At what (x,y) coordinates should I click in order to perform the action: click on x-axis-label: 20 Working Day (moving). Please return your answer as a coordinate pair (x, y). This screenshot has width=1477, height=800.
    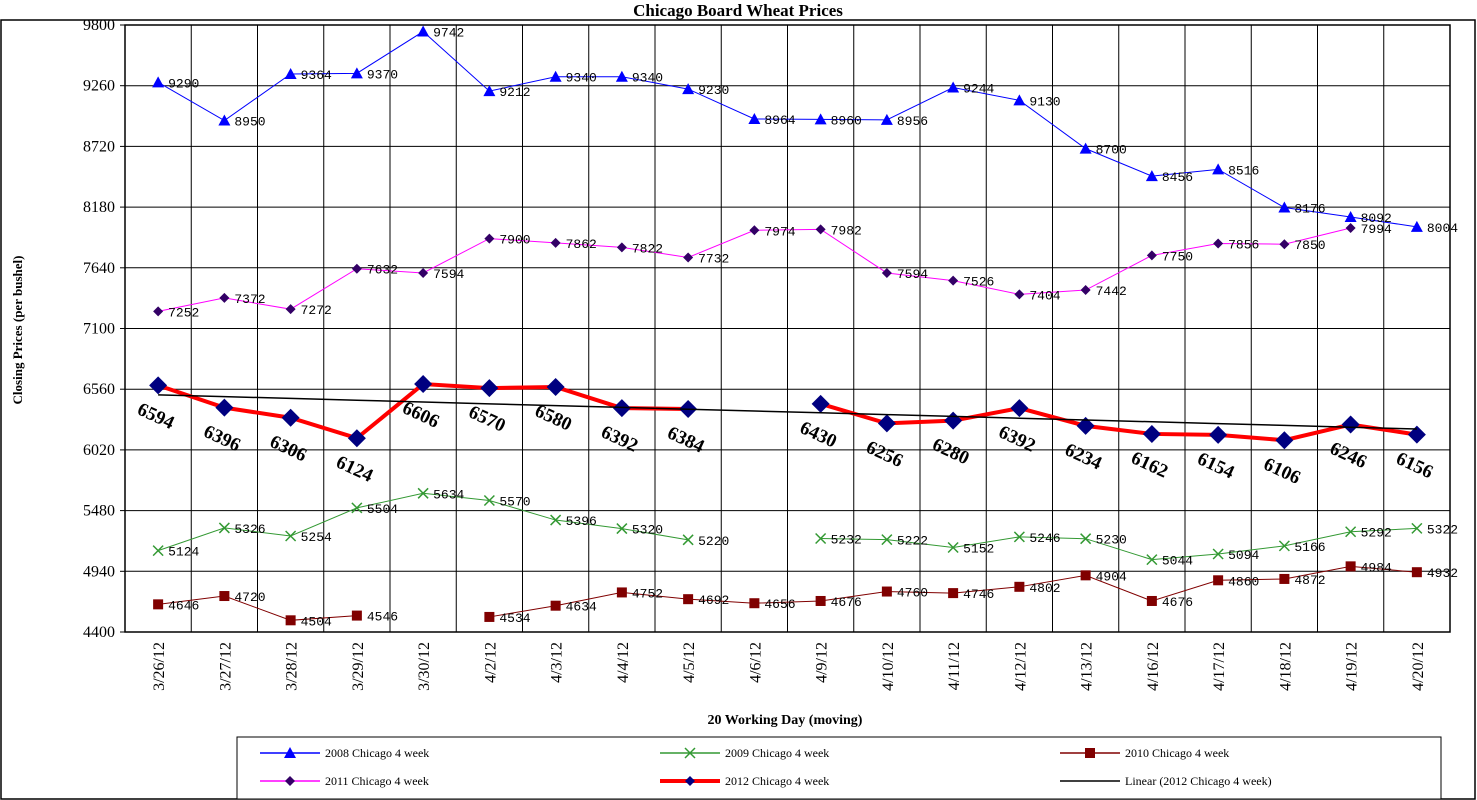
    Looking at the image, I should click on (785, 720).